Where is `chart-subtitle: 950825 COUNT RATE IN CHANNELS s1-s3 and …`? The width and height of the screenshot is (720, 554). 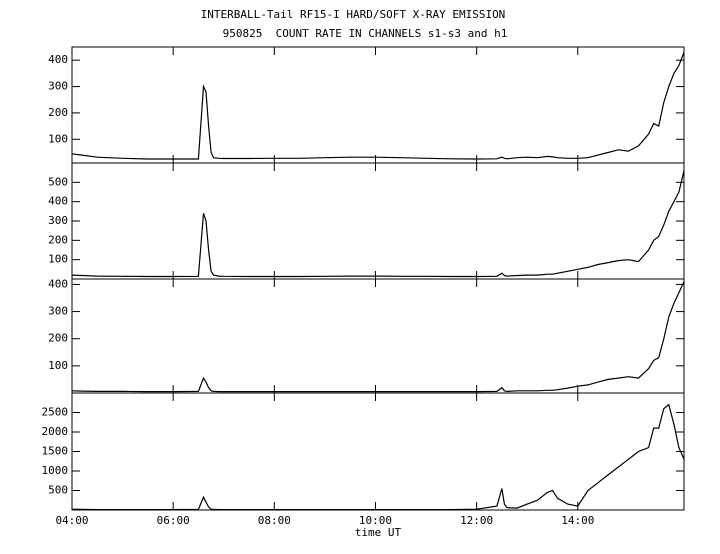 chart-subtitle: 950825 COUNT RATE IN CHANNELS s1-s3 and … is located at coordinates (365, 33).